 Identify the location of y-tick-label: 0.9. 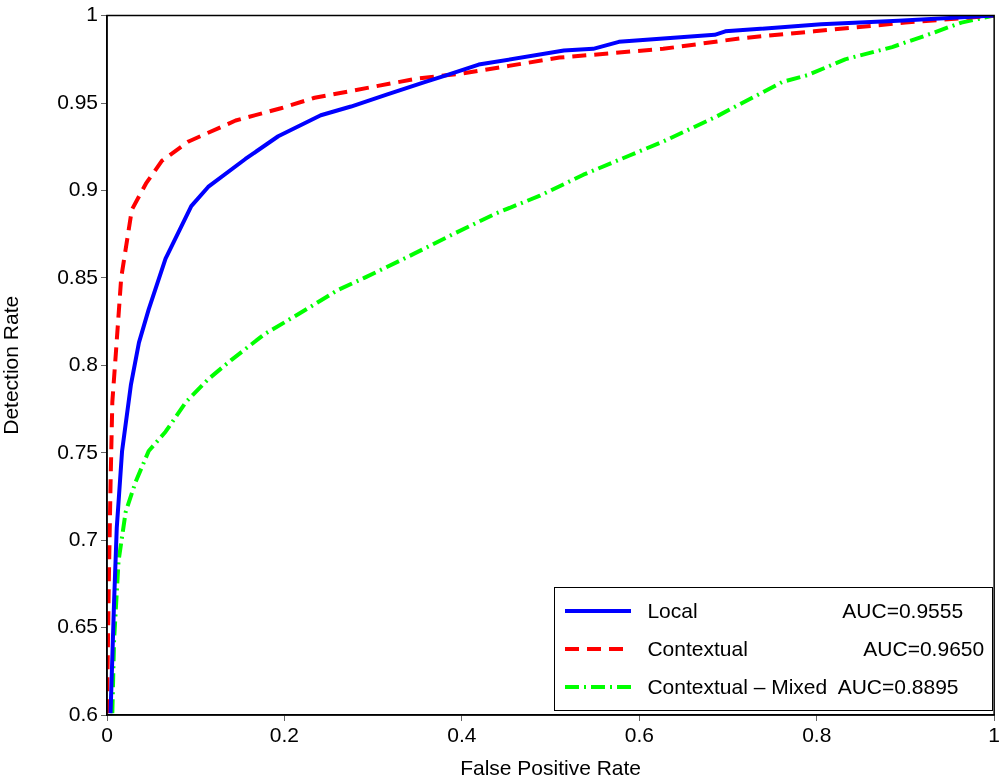
(83, 189).